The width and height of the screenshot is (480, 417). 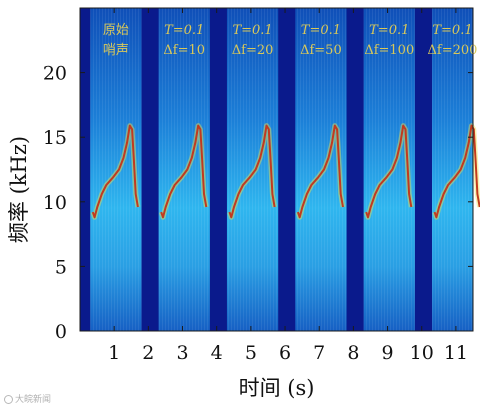 I want to click on y-tick-label: 0, so click(x=61, y=332).